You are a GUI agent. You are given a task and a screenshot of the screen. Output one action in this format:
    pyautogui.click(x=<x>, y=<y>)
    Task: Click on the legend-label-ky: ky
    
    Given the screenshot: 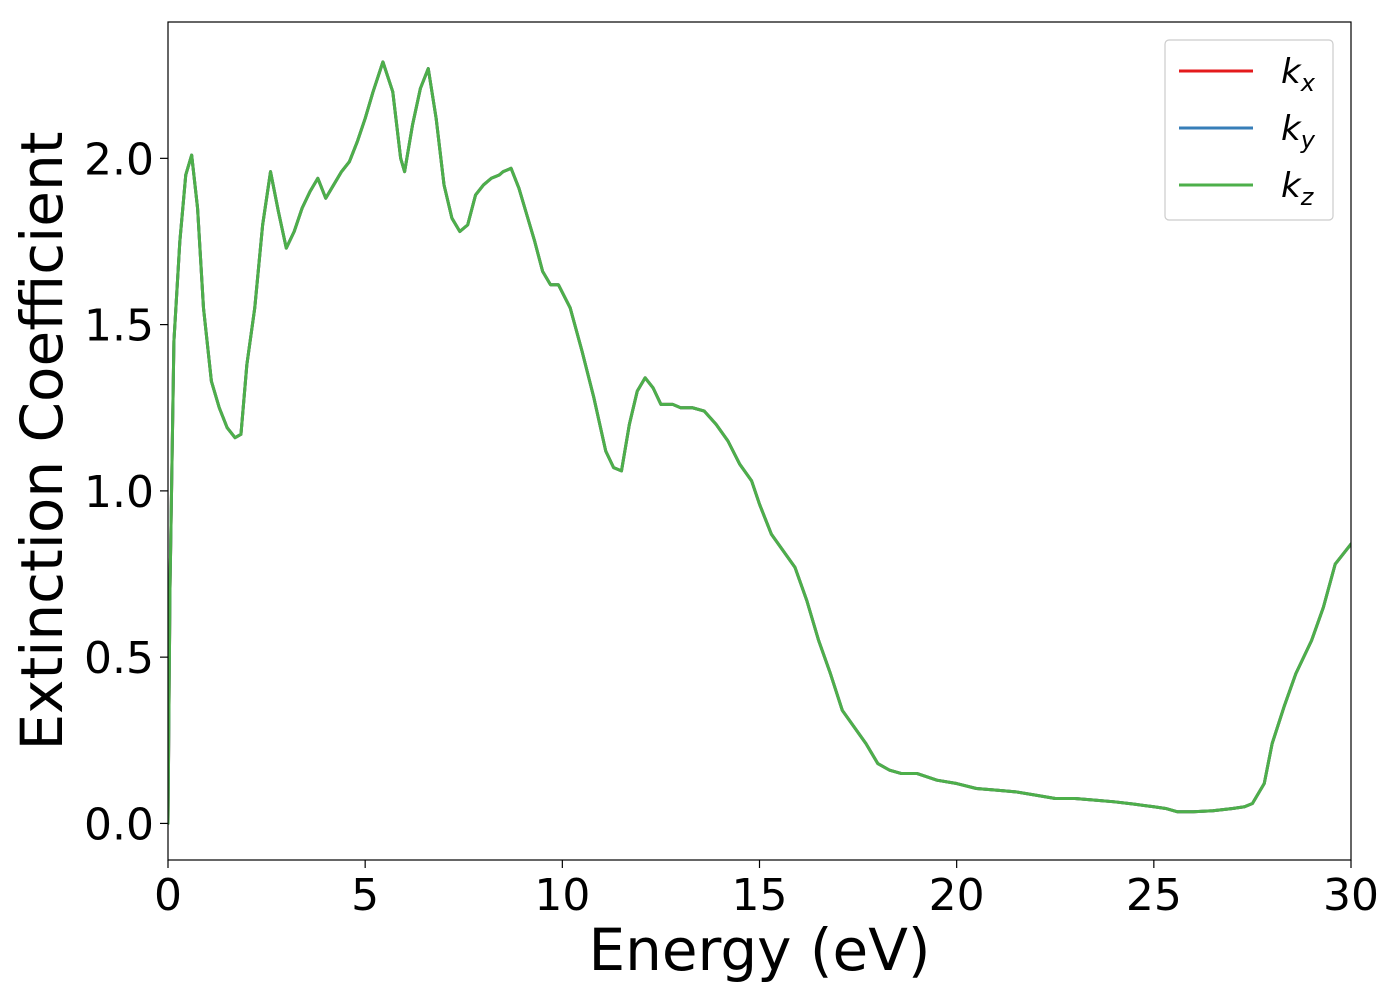 What is the action you would take?
    pyautogui.click(x=1298, y=131)
    